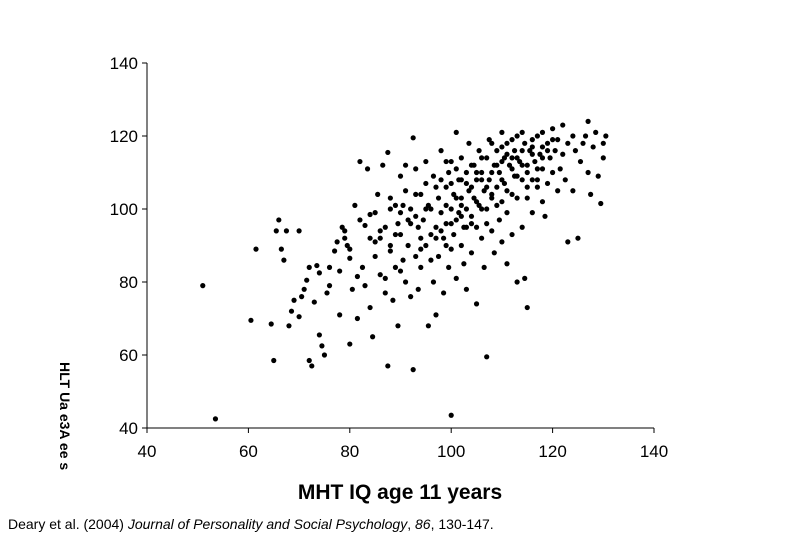 The image size is (810, 540). Describe the element at coordinates (248, 451) in the screenshot. I see `x-tick-label: 60` at that location.